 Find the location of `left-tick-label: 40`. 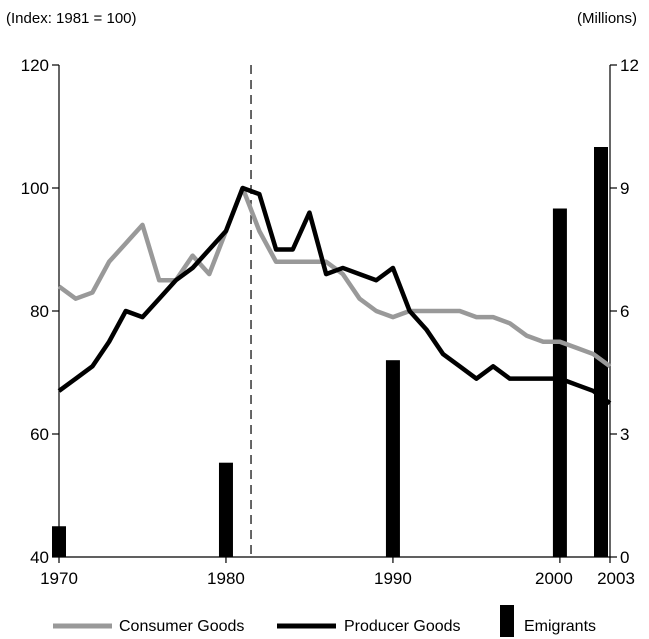

left-tick-label: 40 is located at coordinates (39, 557).